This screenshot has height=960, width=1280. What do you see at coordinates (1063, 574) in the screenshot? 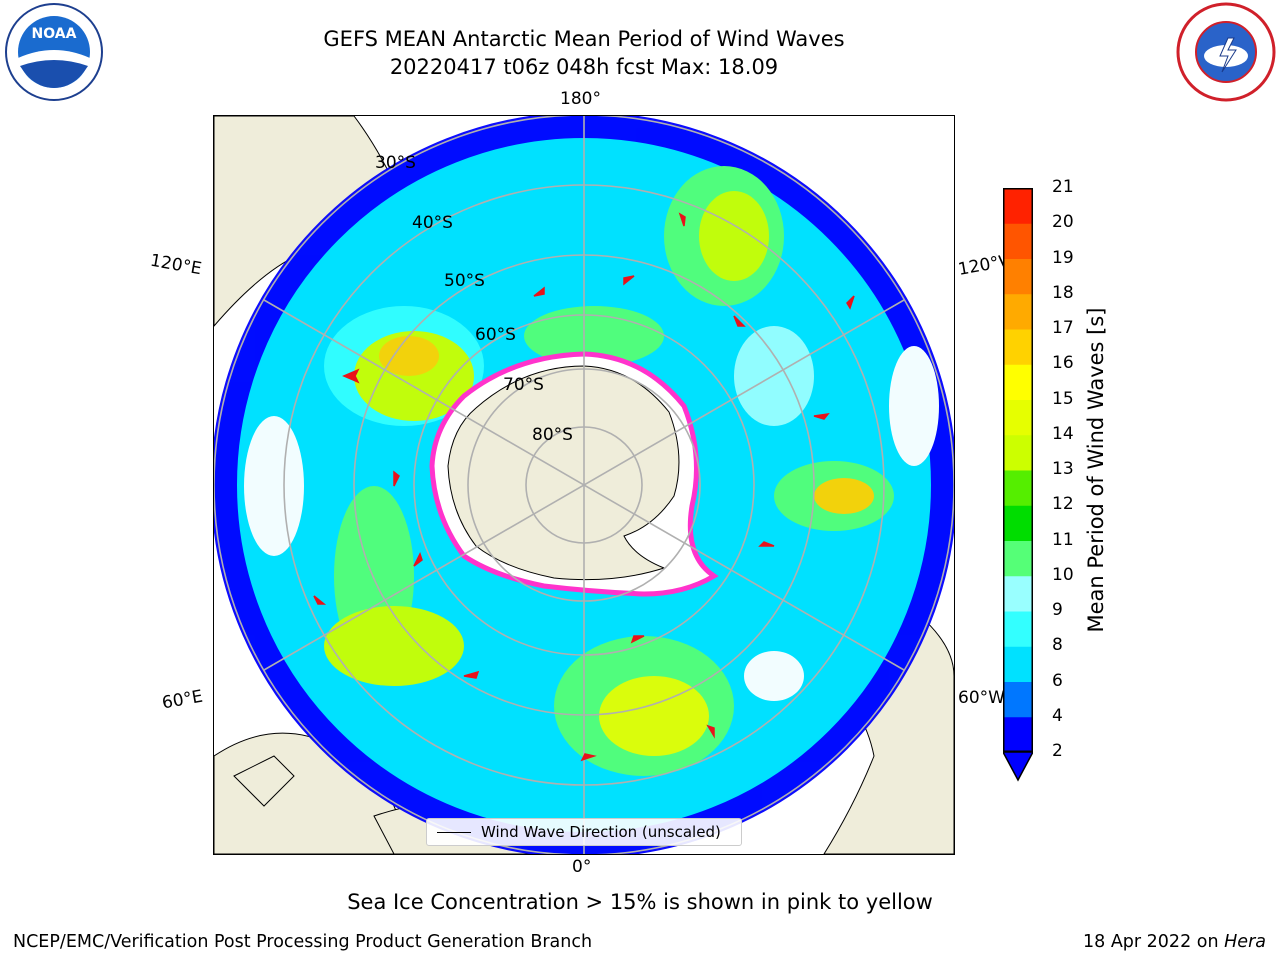
I see `colorbar-tick-label: 10` at bounding box center [1063, 574].